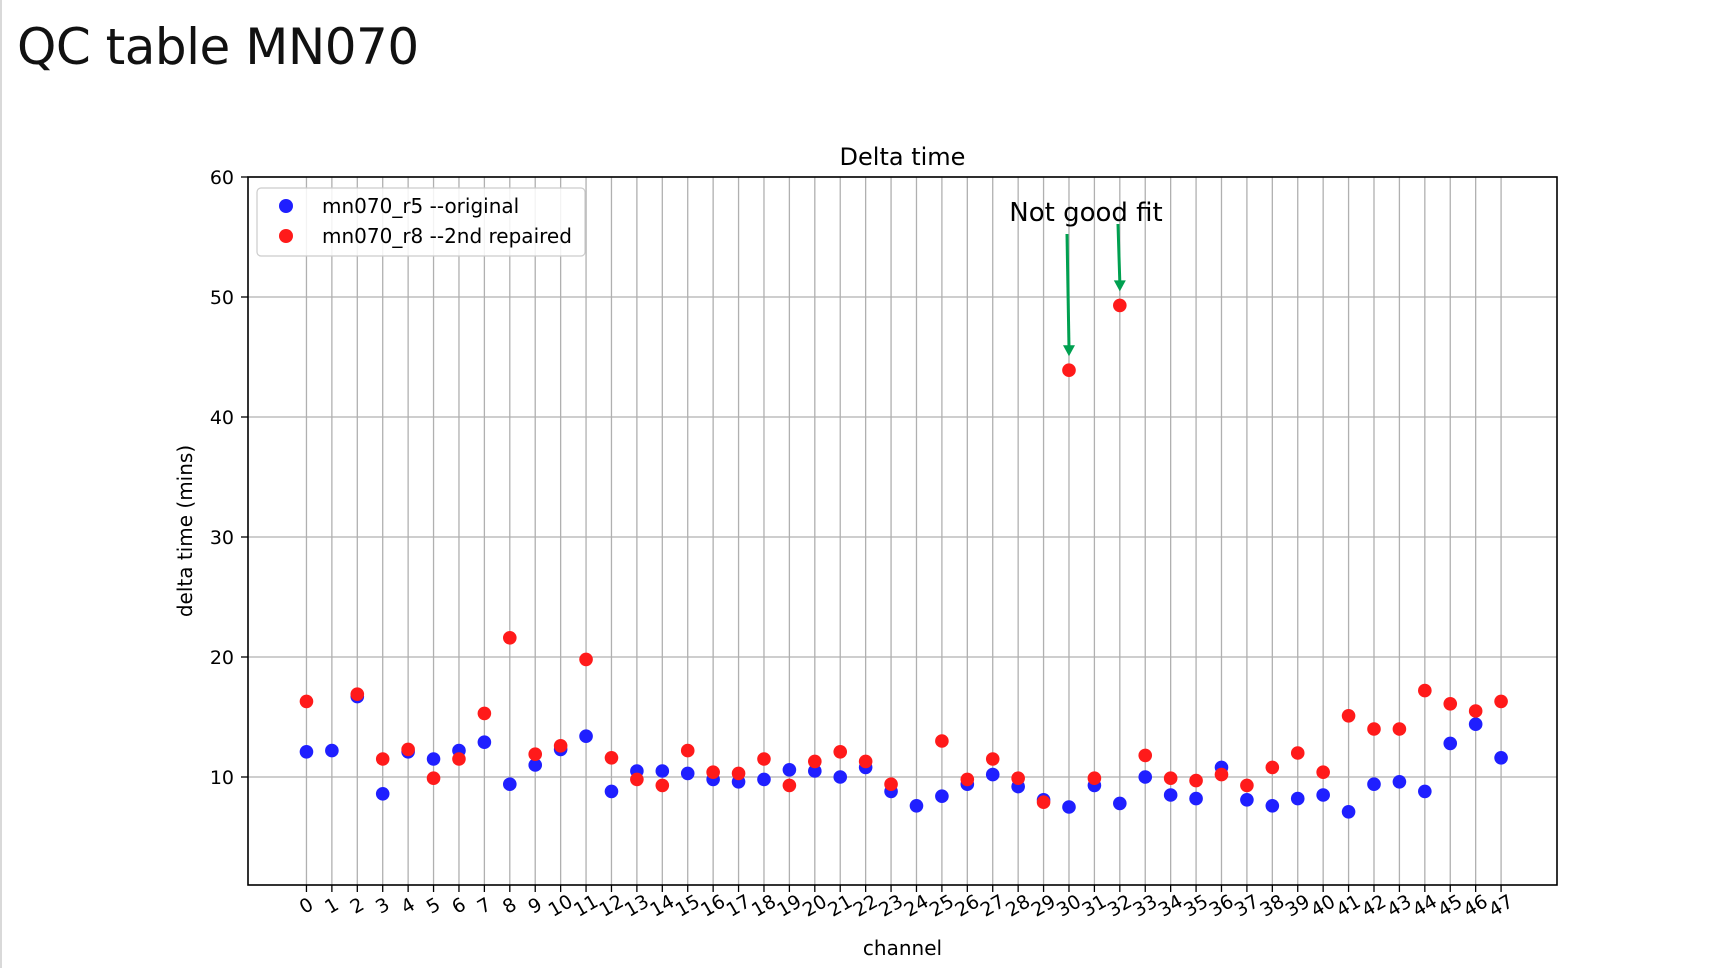  What do you see at coordinates (407, 905) in the screenshot?
I see `x-tick-label: 4` at bounding box center [407, 905].